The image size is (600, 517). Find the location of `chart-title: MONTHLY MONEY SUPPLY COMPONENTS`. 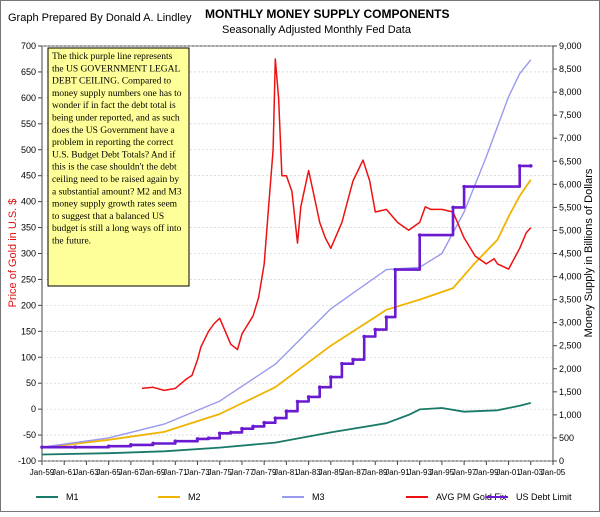

chart-title: MONTHLY MONEY SUPPLY COMPONENTS is located at coordinates (327, 14).